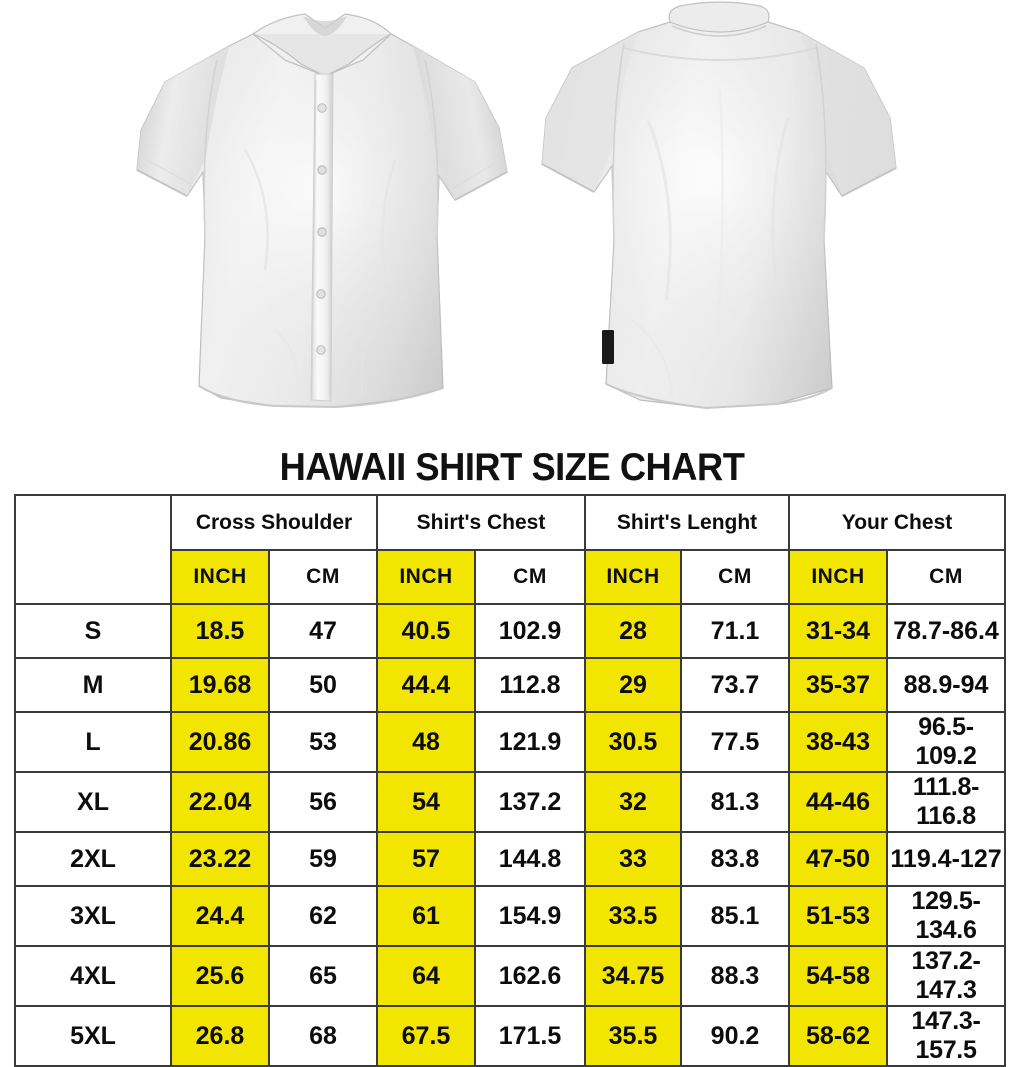 This screenshot has height=1067, width=1024. What do you see at coordinates (530, 742) in the screenshot?
I see `shirts-chest-cm: 121.9` at bounding box center [530, 742].